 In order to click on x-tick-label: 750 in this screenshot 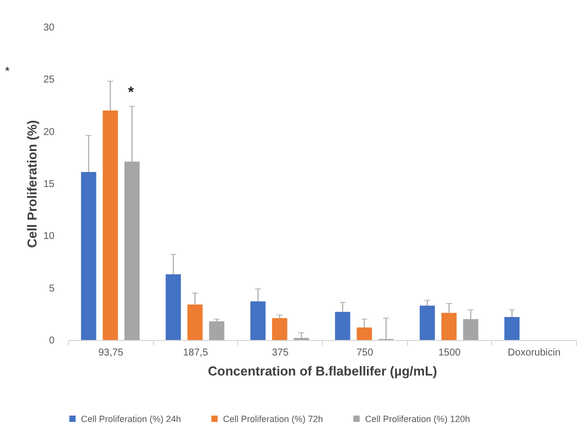, I will do `click(365, 353)`.